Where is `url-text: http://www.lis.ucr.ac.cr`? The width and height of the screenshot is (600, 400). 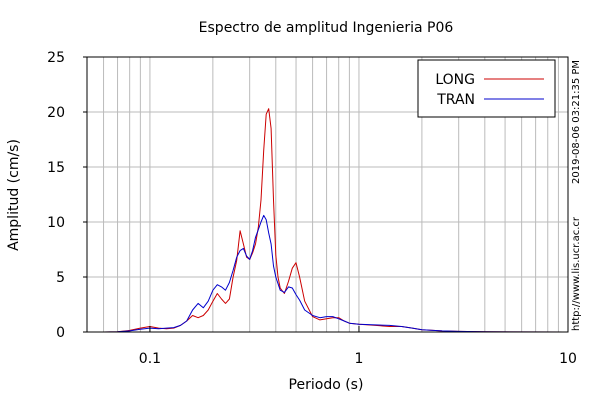
url-text: http://www.lis.ucr.ac.cr is located at coordinates (576, 274).